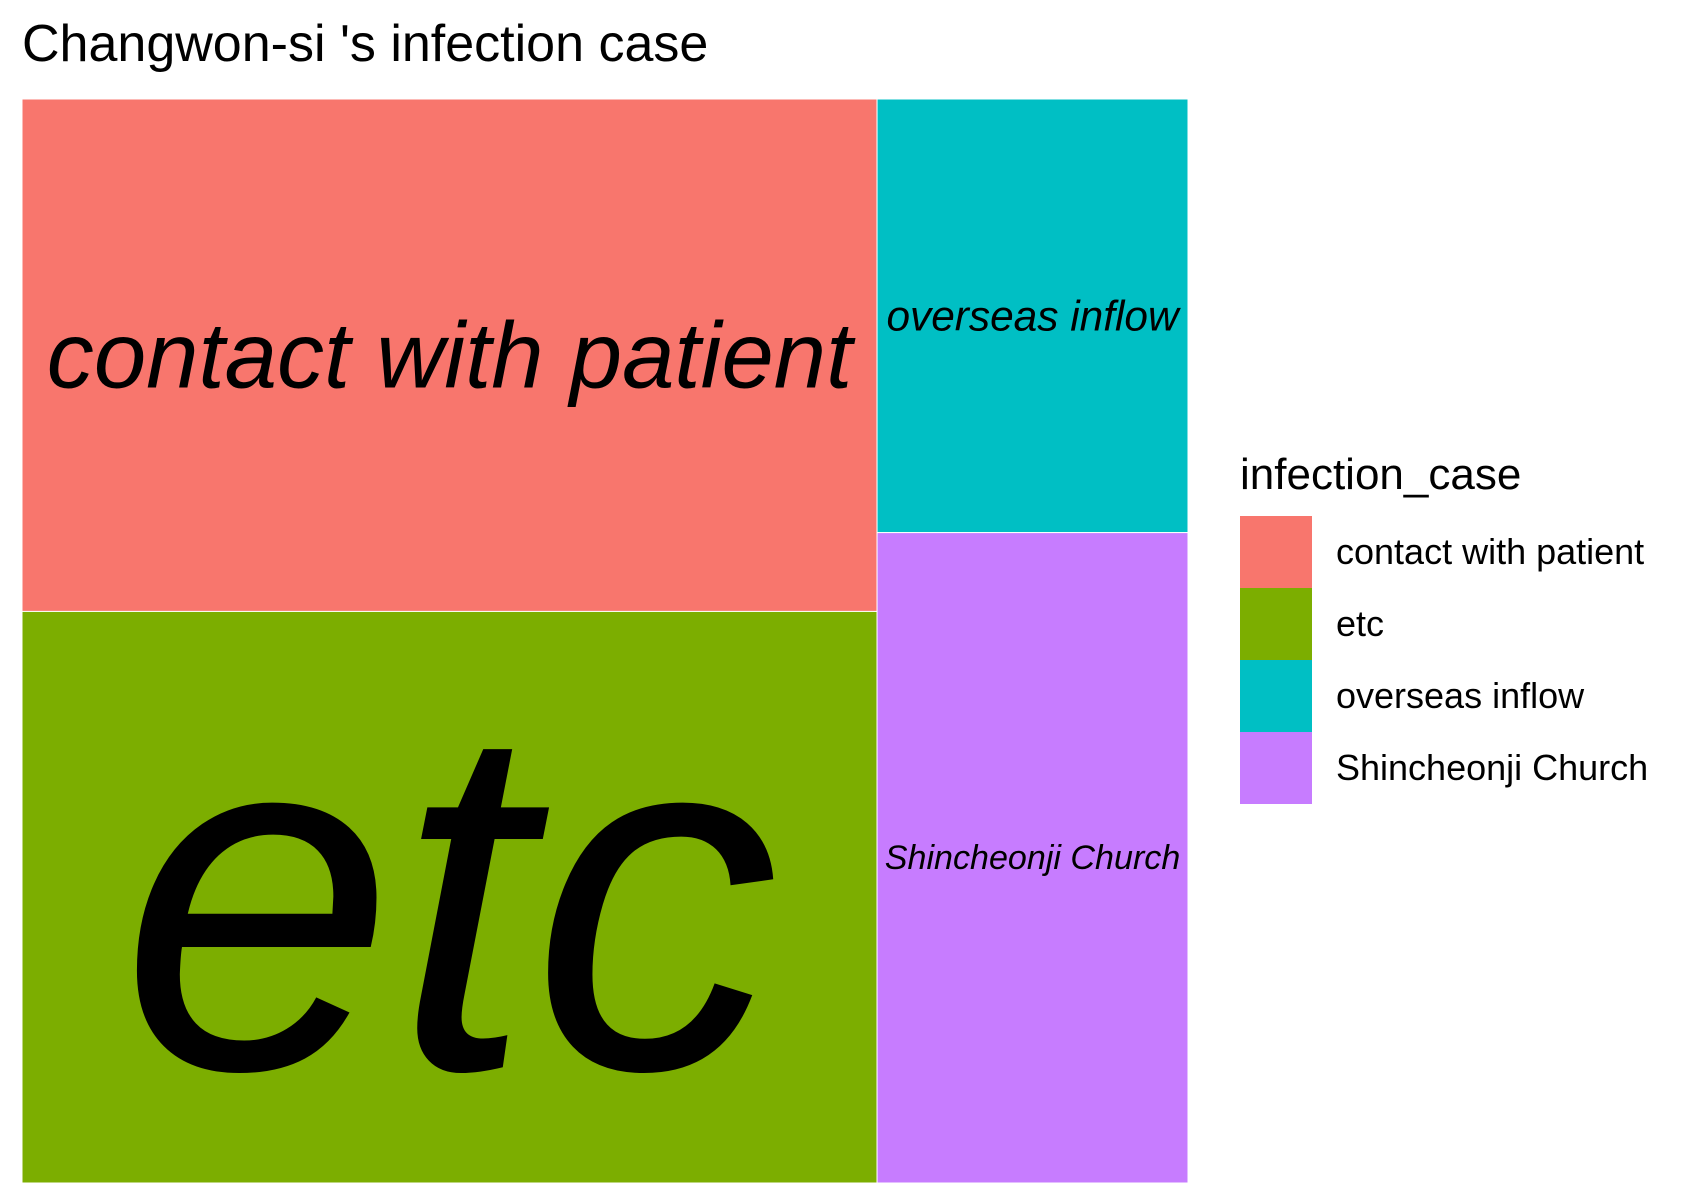 This screenshot has height=1184, width=1699. I want to click on legend-item-shincheonji-church: Shincheonji Church, so click(1444, 768).